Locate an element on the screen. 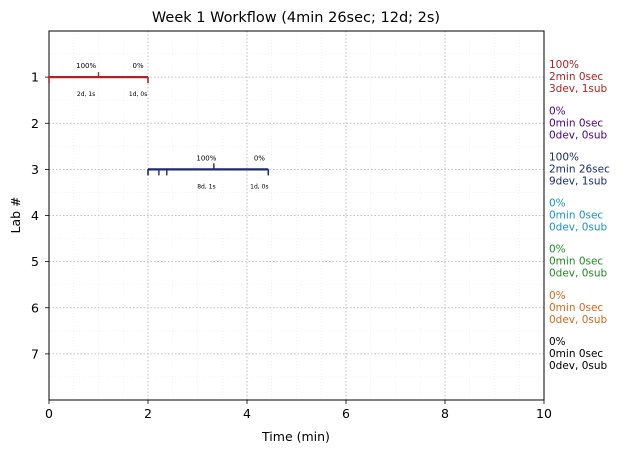 This screenshot has height=453, width=623. x-tick-label: 2 is located at coordinates (148, 413).